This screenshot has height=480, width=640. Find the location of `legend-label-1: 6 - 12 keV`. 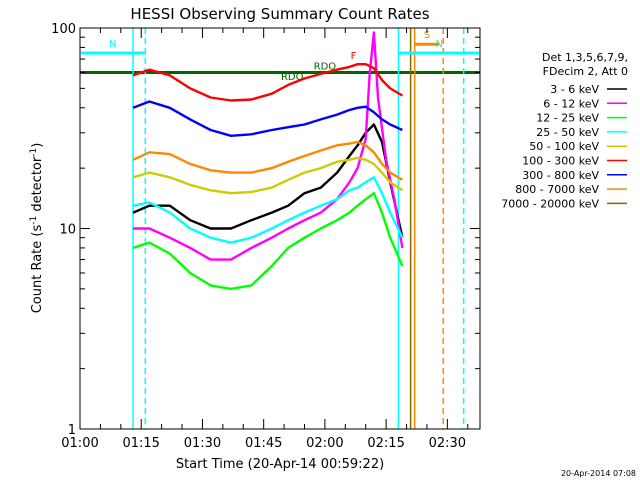

legend-label-1: 6 - 12 keV is located at coordinates (571, 103).